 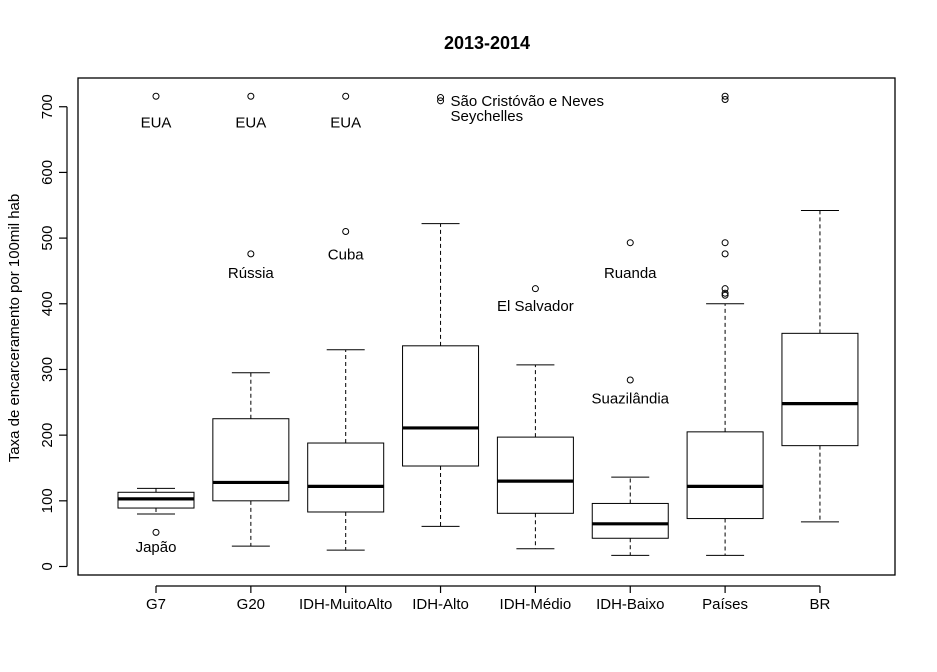 I want to click on x-tick-label: IDH-Alto, so click(x=440, y=604).